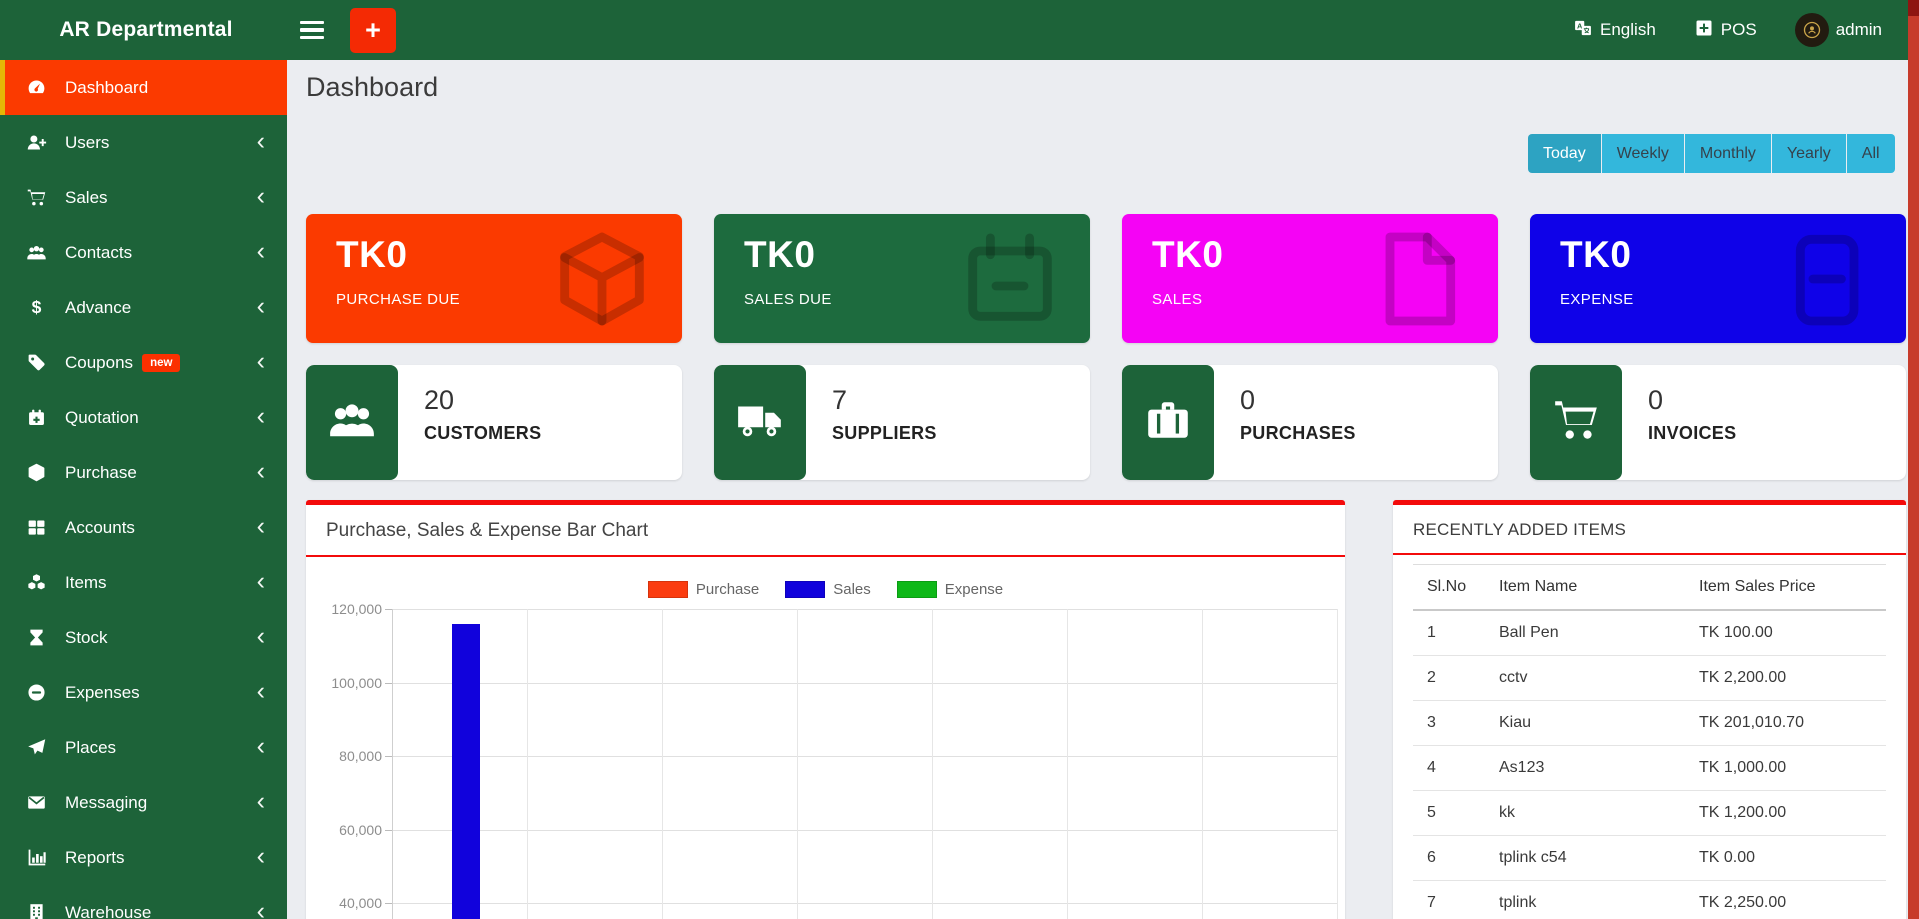  What do you see at coordinates (1727, 153) in the screenshot?
I see `filter-monthly: Monthly` at bounding box center [1727, 153].